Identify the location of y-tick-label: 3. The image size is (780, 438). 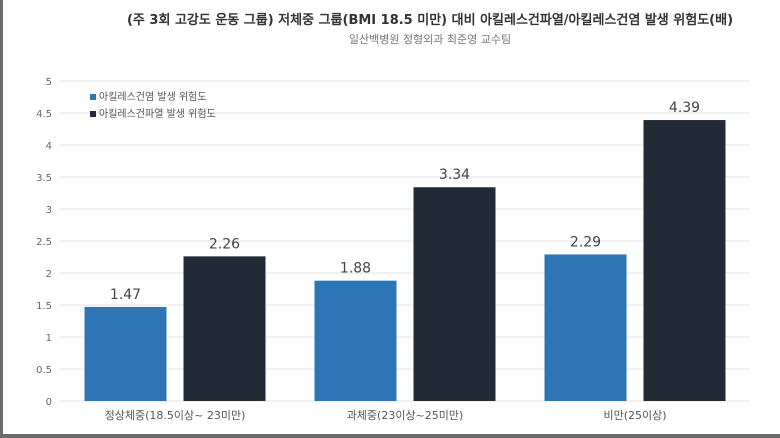
(49, 210).